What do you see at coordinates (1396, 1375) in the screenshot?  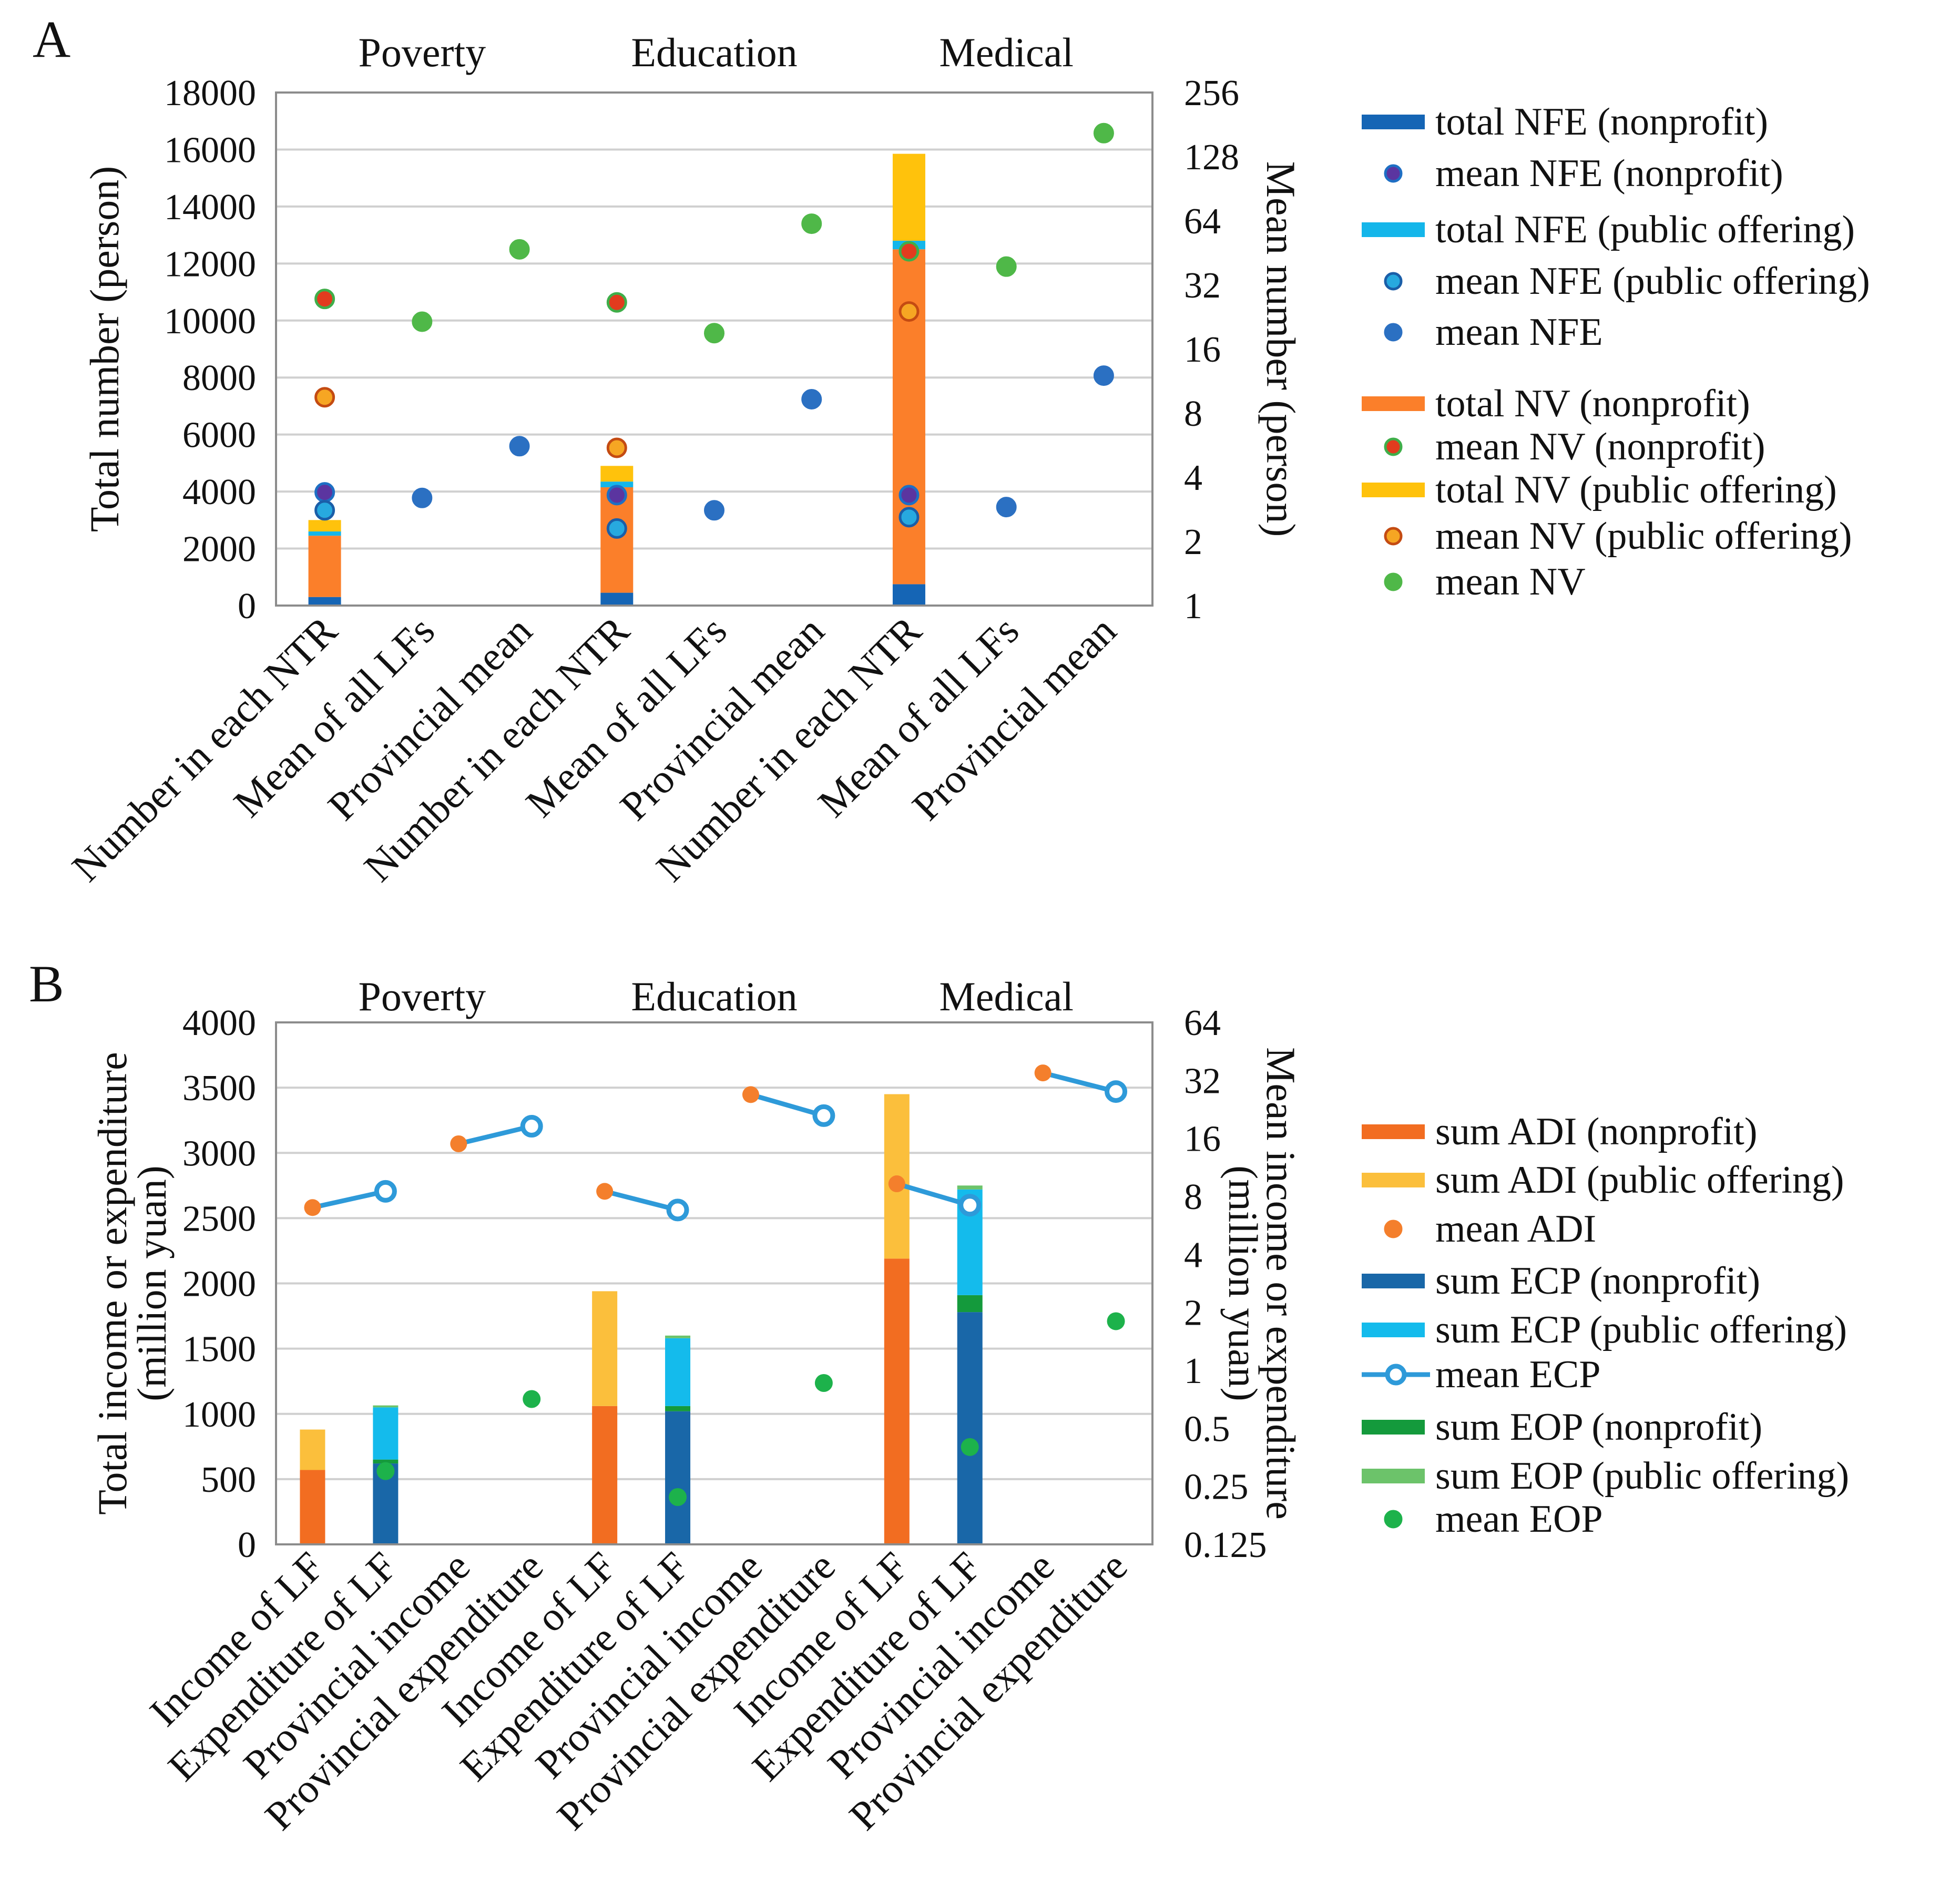 I see `legend-swatch-marker` at bounding box center [1396, 1375].